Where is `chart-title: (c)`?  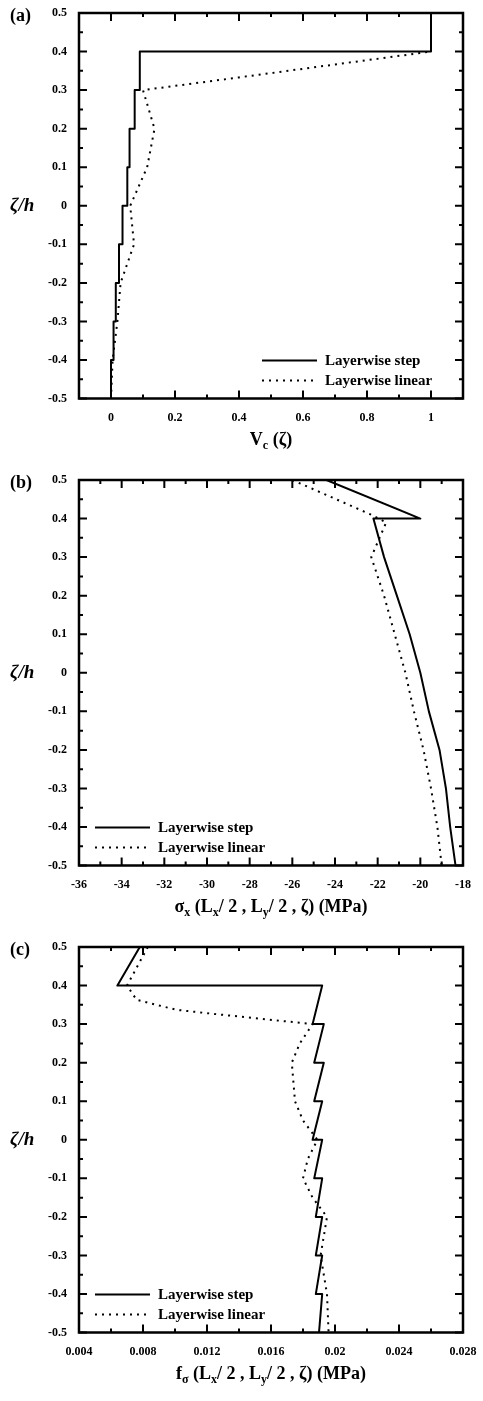 chart-title: (c) is located at coordinates (20, 949).